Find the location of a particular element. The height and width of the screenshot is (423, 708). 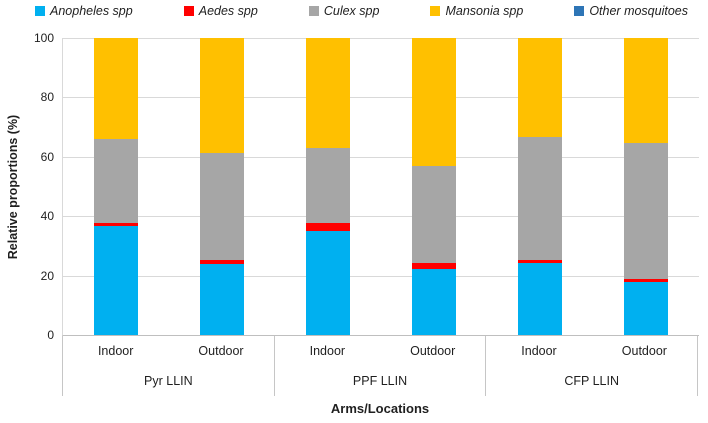

location-label-pyr-llin-outdoor: Outdoor is located at coordinates (221, 351).